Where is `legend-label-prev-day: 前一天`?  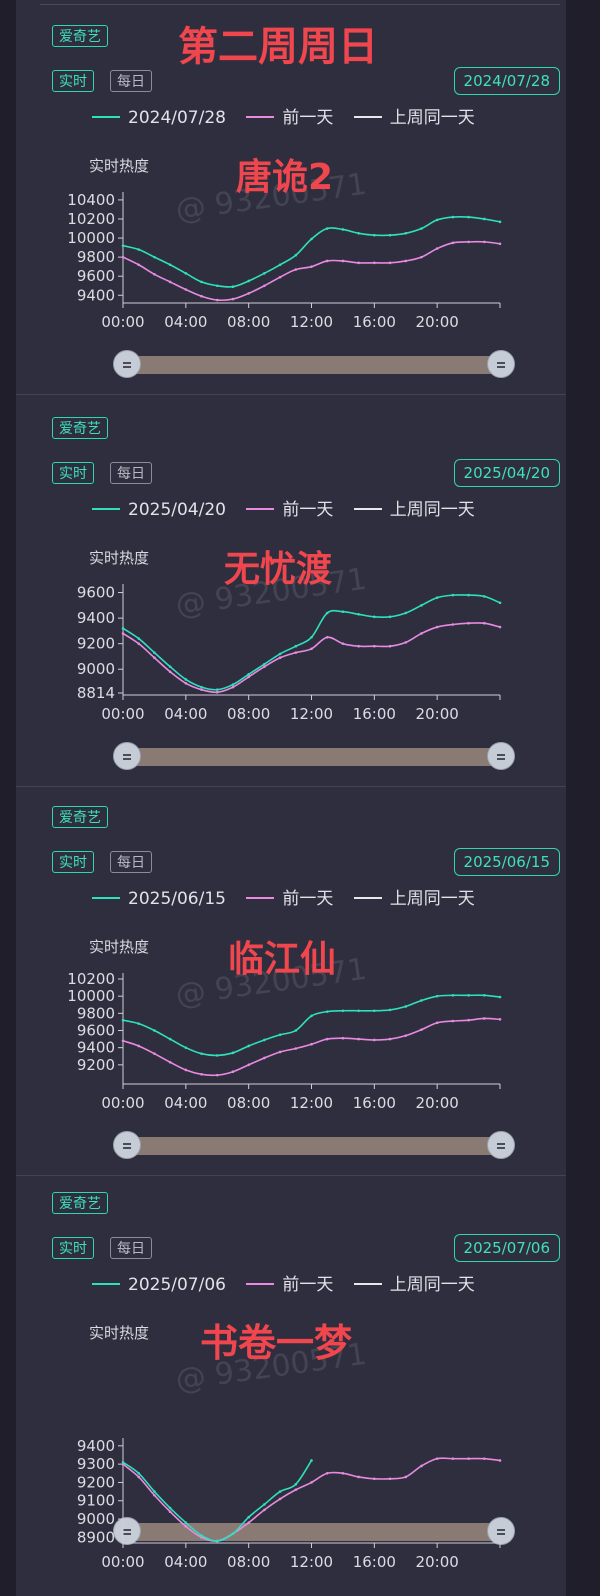 legend-label-prev-day: 前一天 is located at coordinates (308, 510).